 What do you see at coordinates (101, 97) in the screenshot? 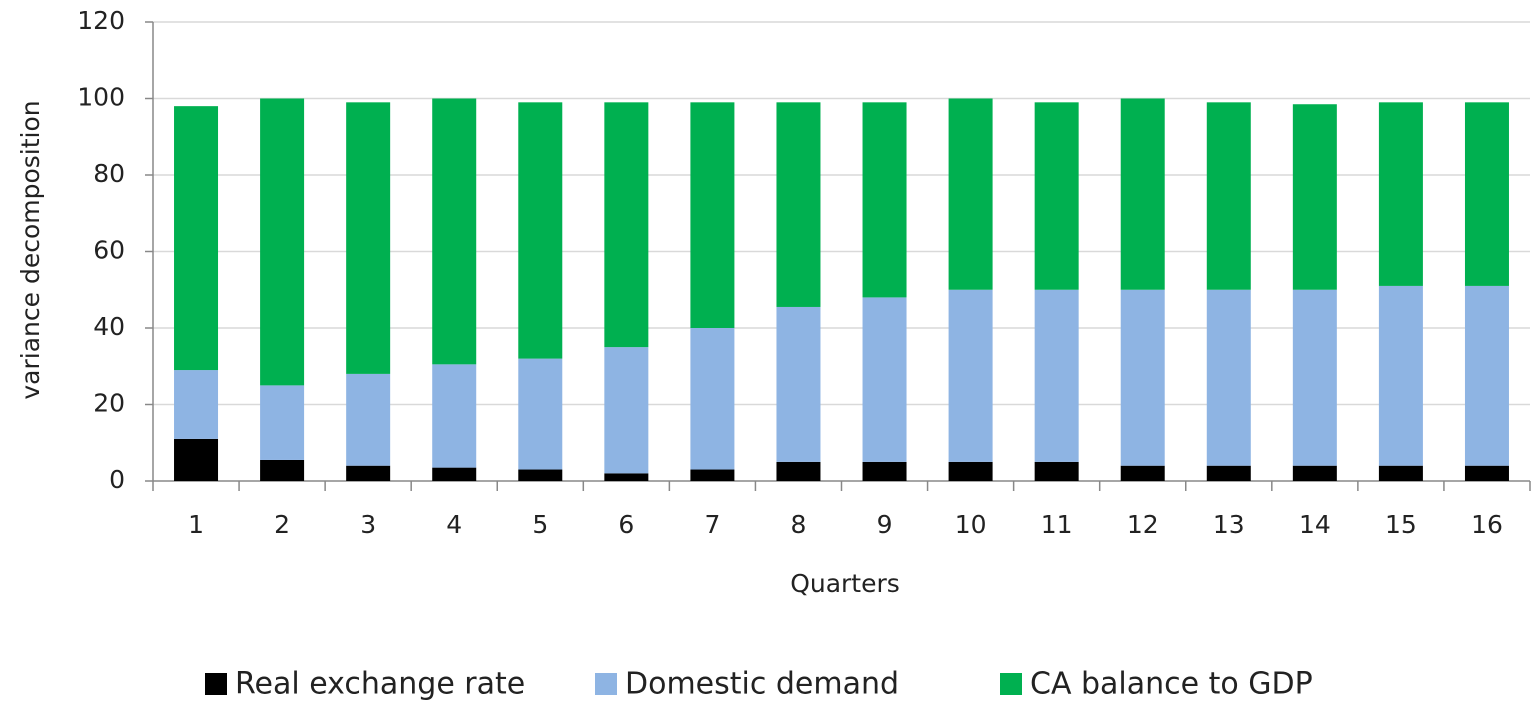
I see `y-tick-label: 100` at bounding box center [101, 97].